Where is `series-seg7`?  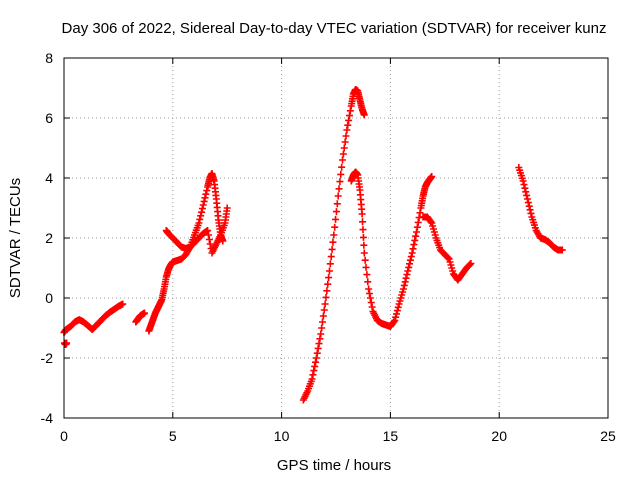 series-seg7 is located at coordinates (447, 248).